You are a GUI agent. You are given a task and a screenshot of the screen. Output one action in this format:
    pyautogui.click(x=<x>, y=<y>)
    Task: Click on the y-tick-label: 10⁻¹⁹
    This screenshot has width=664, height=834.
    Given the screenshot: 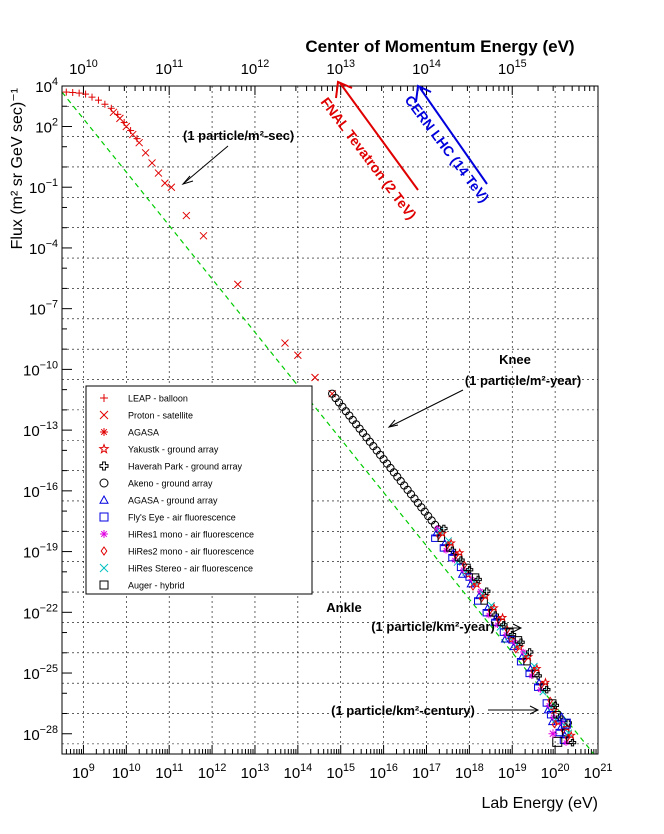 What is the action you would take?
    pyautogui.click(x=40, y=552)
    